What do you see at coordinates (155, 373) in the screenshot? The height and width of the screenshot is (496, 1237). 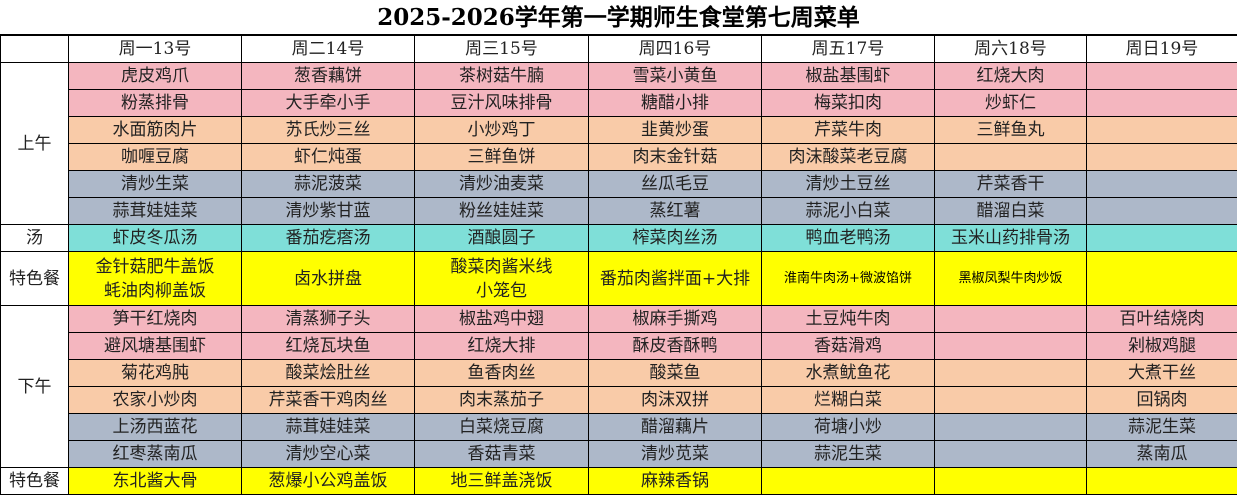 I see `dish-cell: 菊花鸡肫` at bounding box center [155, 373].